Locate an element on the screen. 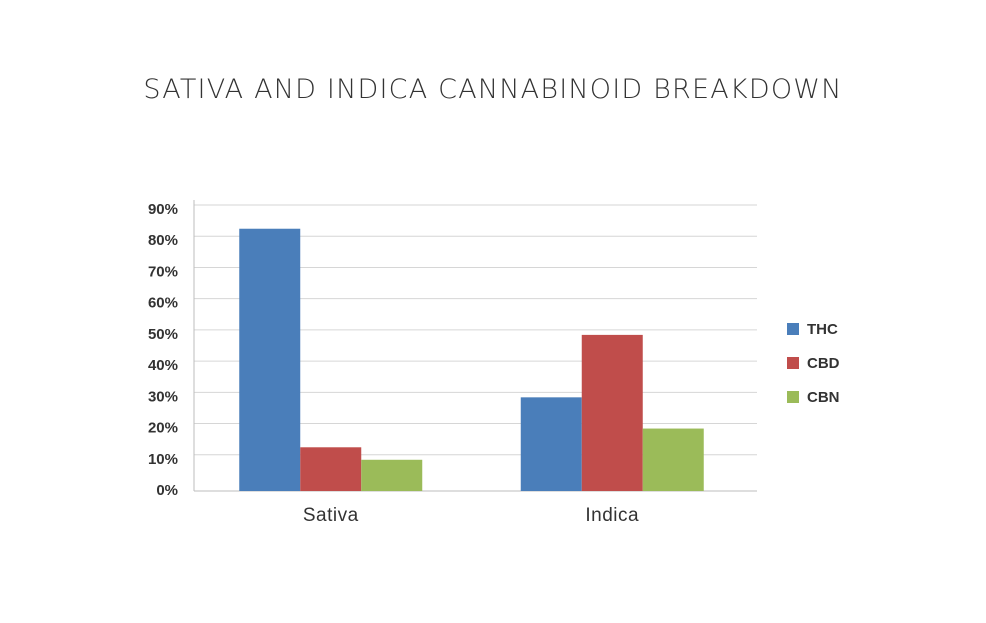 This screenshot has height=623, width=986. y-tick-label: 80% is located at coordinates (163, 240).